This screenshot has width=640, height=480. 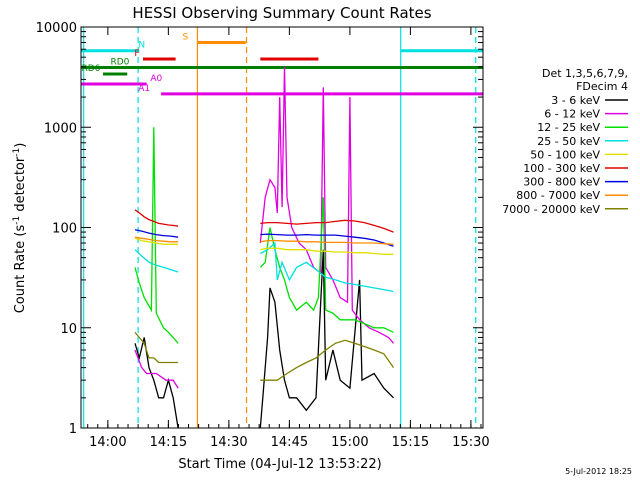 What do you see at coordinates (568, 141) in the screenshot?
I see `legend-label-3: 25 - 50 keV` at bounding box center [568, 141].